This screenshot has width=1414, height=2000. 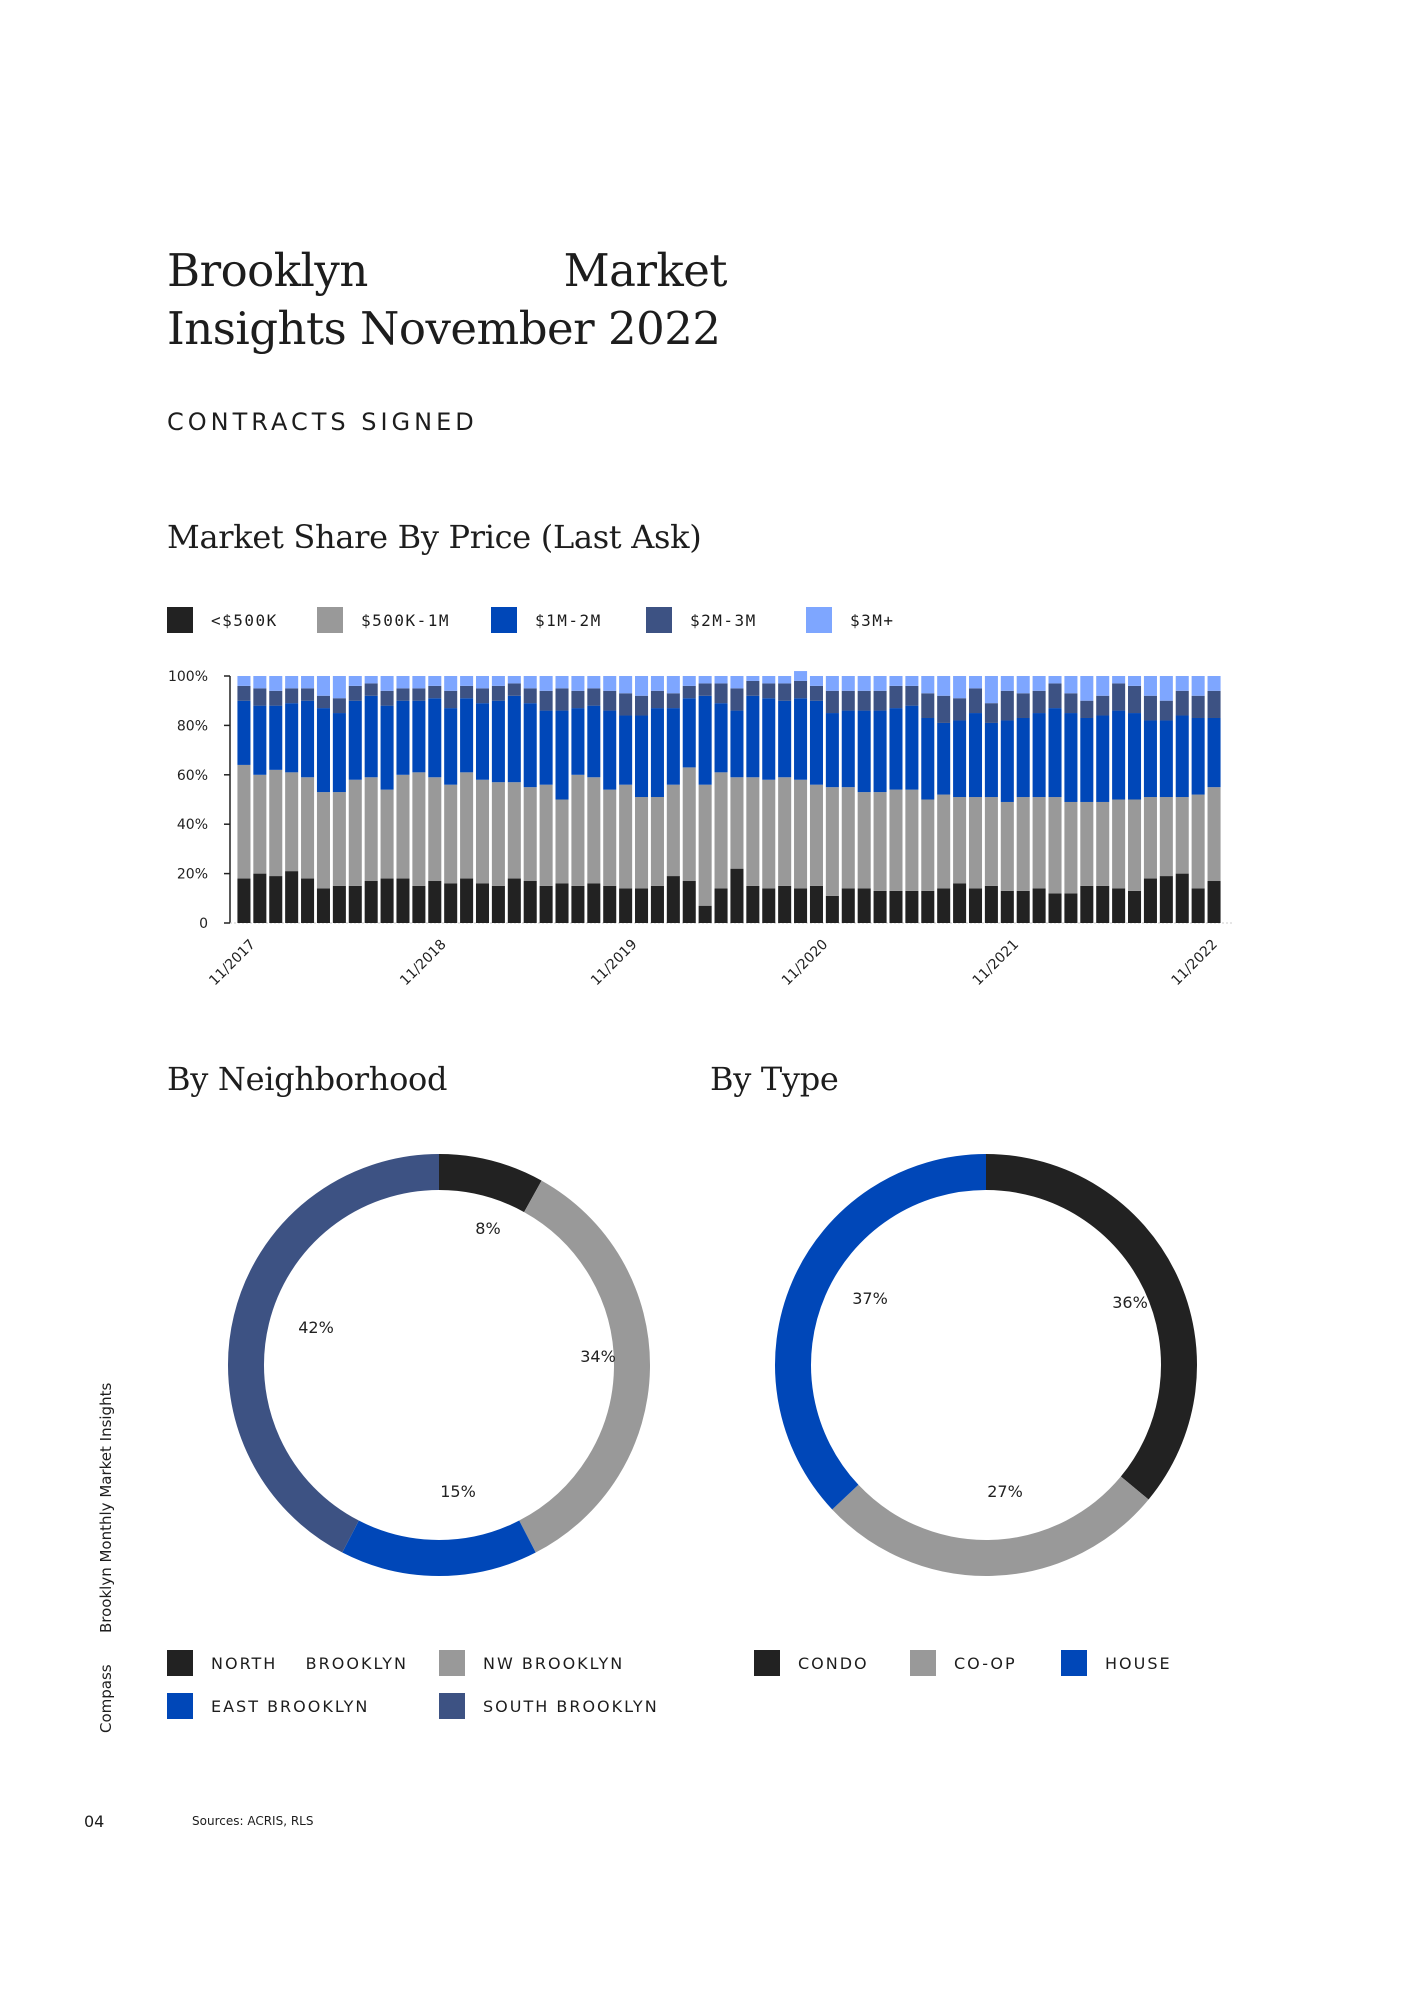 I want to click on legend-swatch-condo, so click(x=767, y=1663).